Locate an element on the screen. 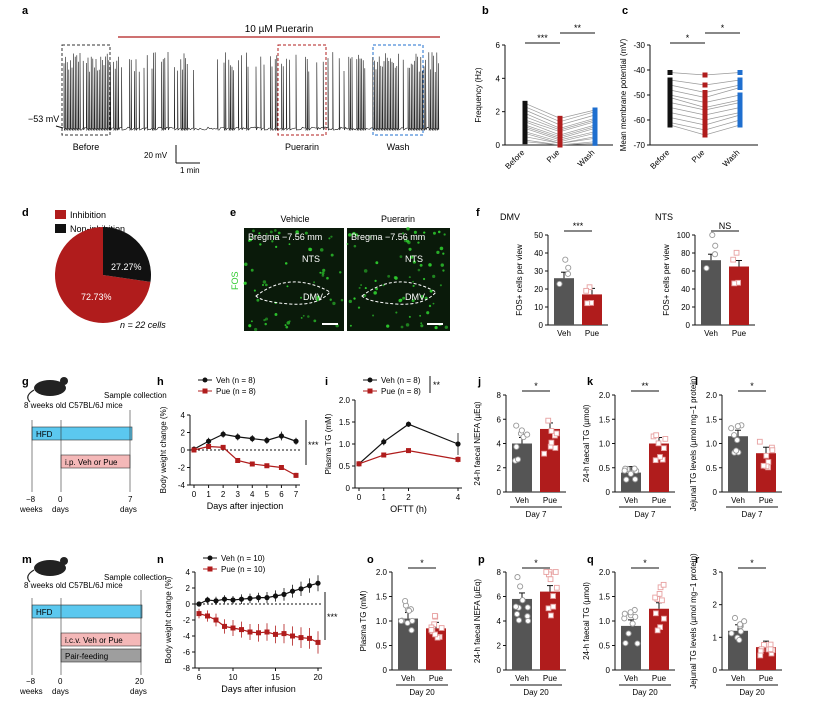 The height and width of the screenshot is (714, 815). bregma-label-vehicle: Bregma −7.56 mm is located at coordinates (285, 237).